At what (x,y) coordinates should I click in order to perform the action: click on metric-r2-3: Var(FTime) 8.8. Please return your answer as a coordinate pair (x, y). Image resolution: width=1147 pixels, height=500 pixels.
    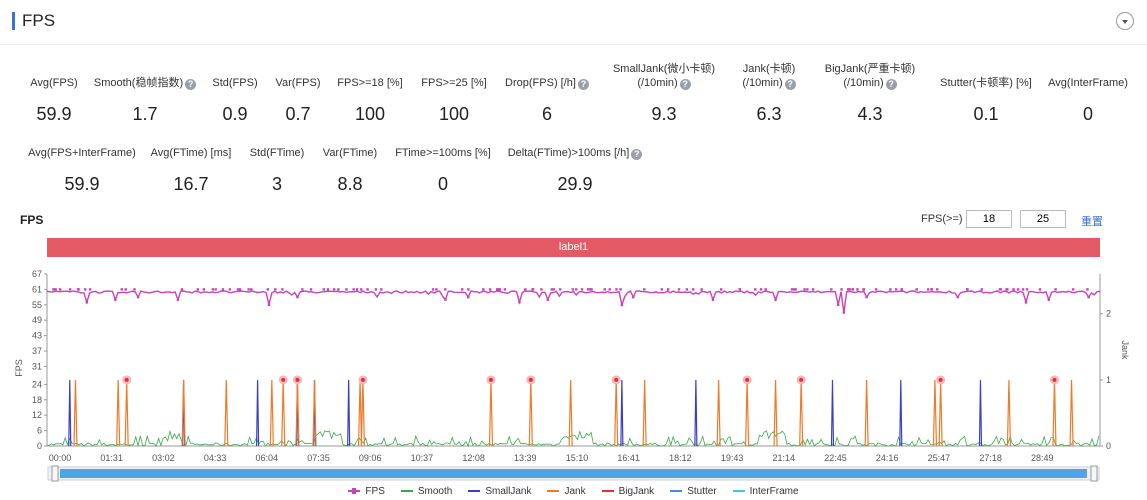
    Looking at the image, I should click on (350, 170).